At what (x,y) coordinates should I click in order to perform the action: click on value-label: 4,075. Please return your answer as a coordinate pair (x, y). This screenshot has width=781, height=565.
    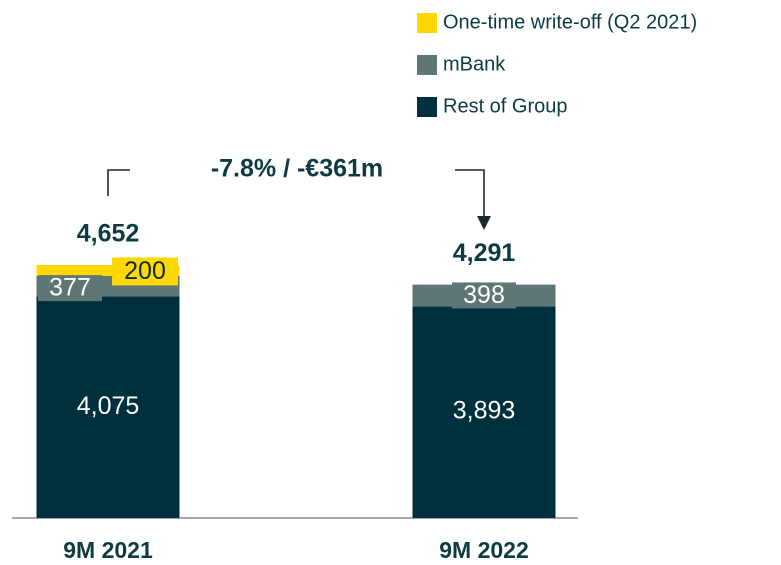
    Looking at the image, I should click on (108, 406).